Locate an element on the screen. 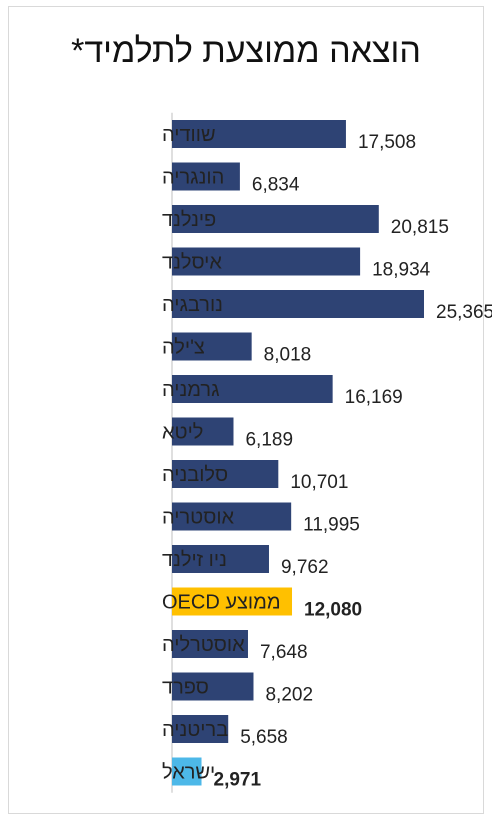  data-label: 10,701 is located at coordinates (319, 482).